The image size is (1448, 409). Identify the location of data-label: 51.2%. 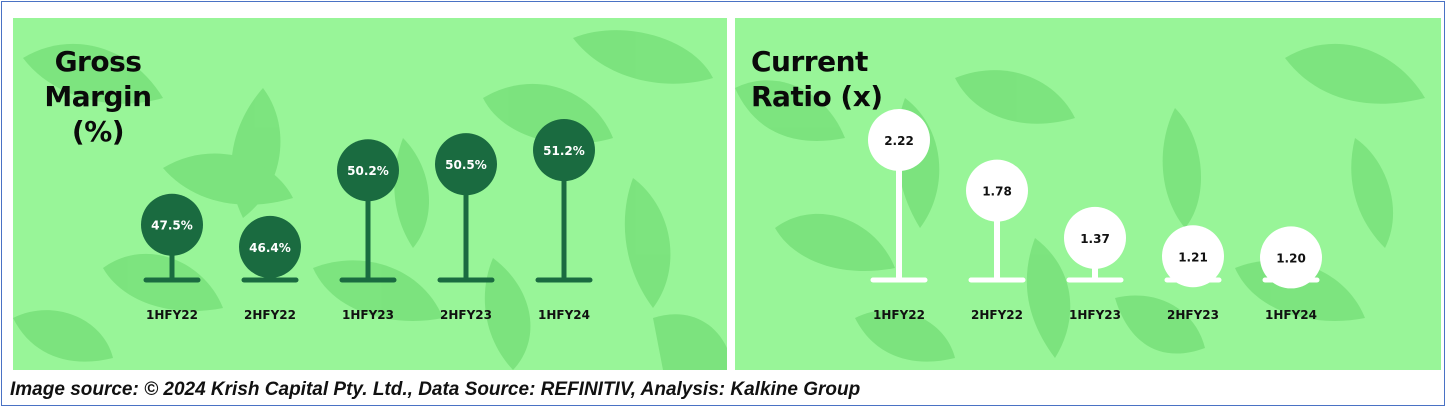
(564, 151).